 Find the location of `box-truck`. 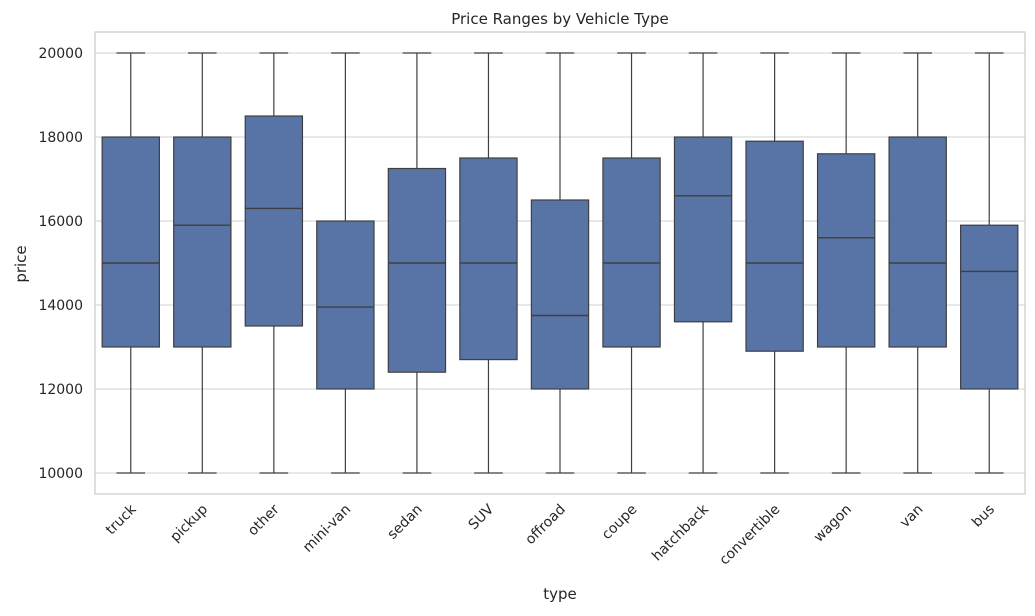

box-truck is located at coordinates (130, 263).